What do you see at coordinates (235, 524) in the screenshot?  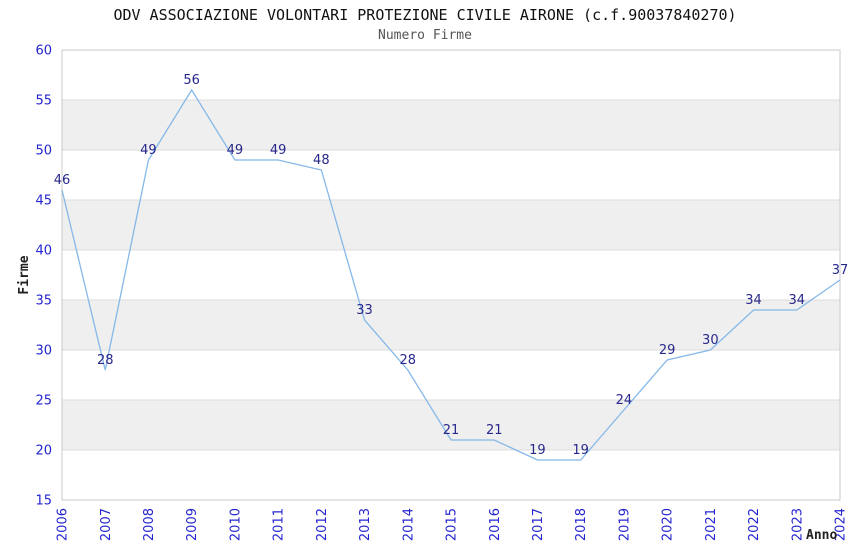 I see `x-tick-label: 2010` at bounding box center [235, 524].